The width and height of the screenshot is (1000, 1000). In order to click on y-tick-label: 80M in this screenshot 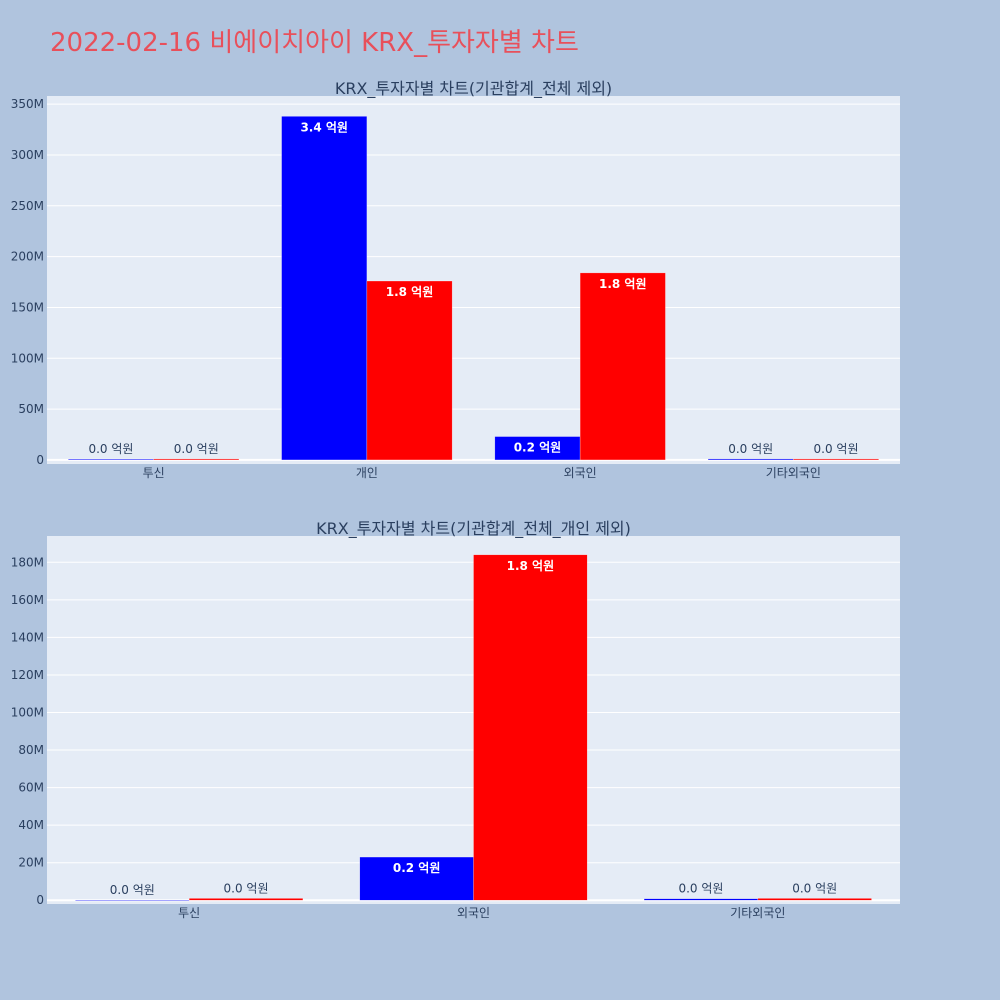, I will do `click(31, 750)`.